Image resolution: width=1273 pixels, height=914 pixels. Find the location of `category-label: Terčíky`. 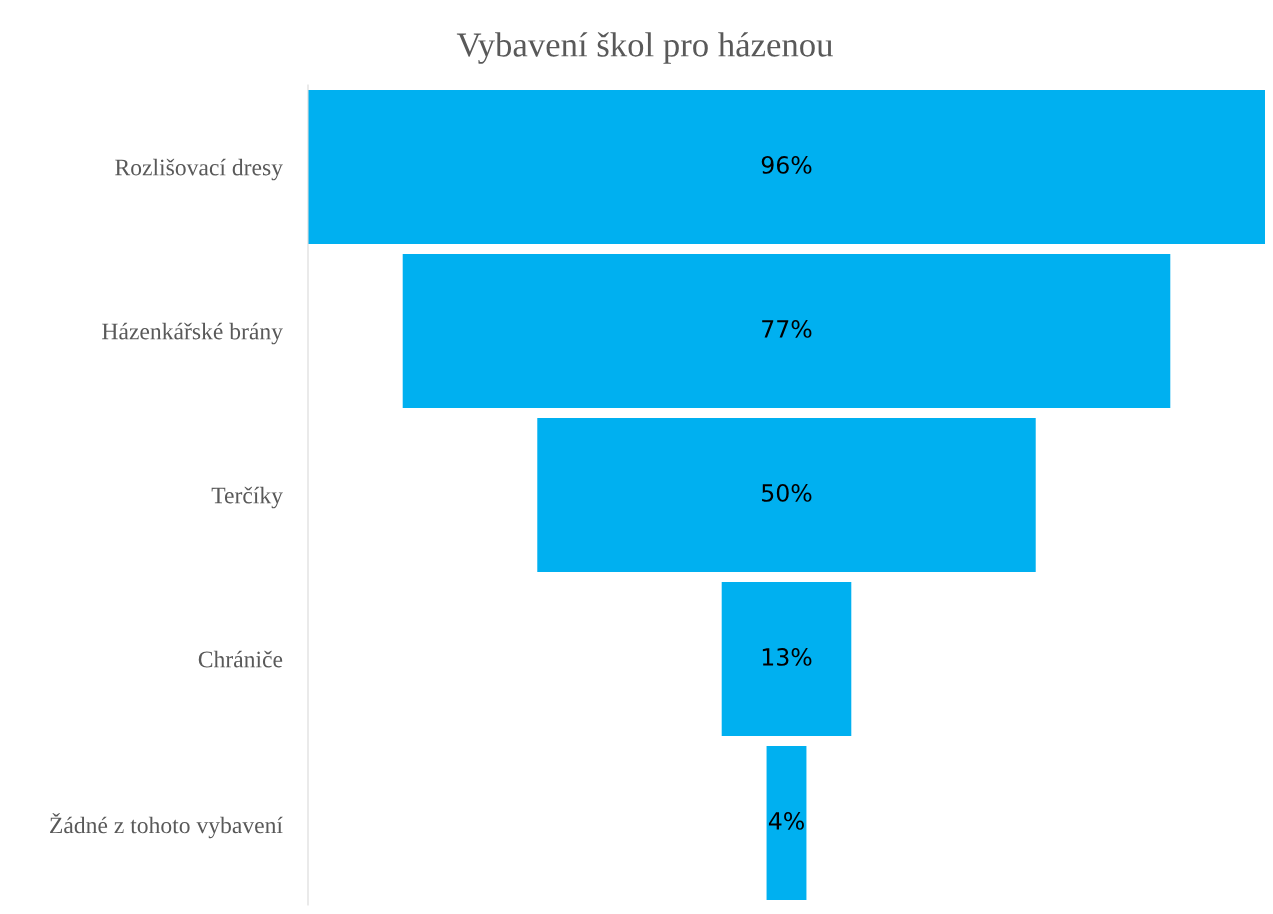

category-label: Terčíky is located at coordinates (247, 497).